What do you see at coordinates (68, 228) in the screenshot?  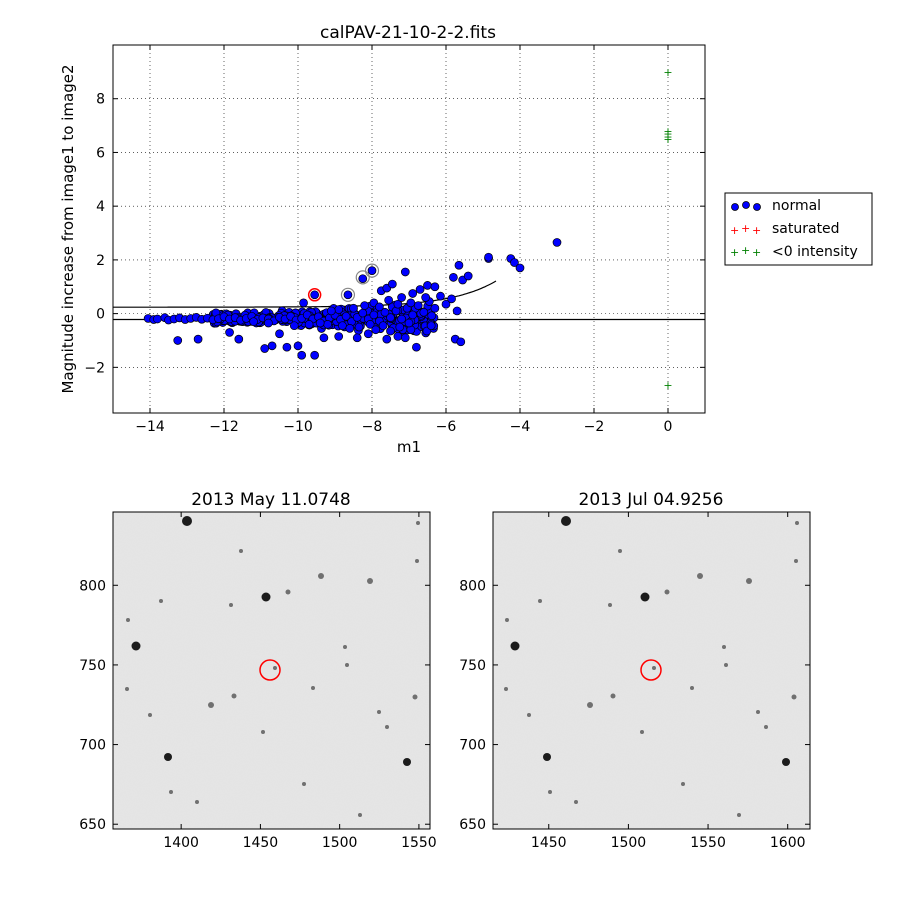 I see `scatter-y-axis-label: Magnitude increase from image1 to image2` at bounding box center [68, 228].